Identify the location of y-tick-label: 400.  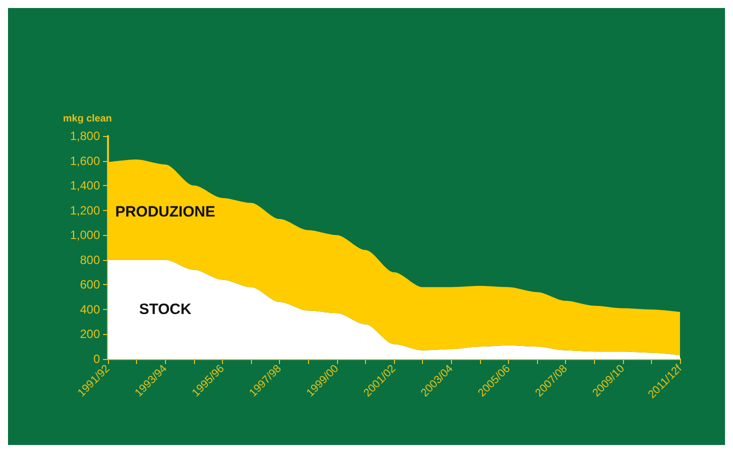
(90, 309).